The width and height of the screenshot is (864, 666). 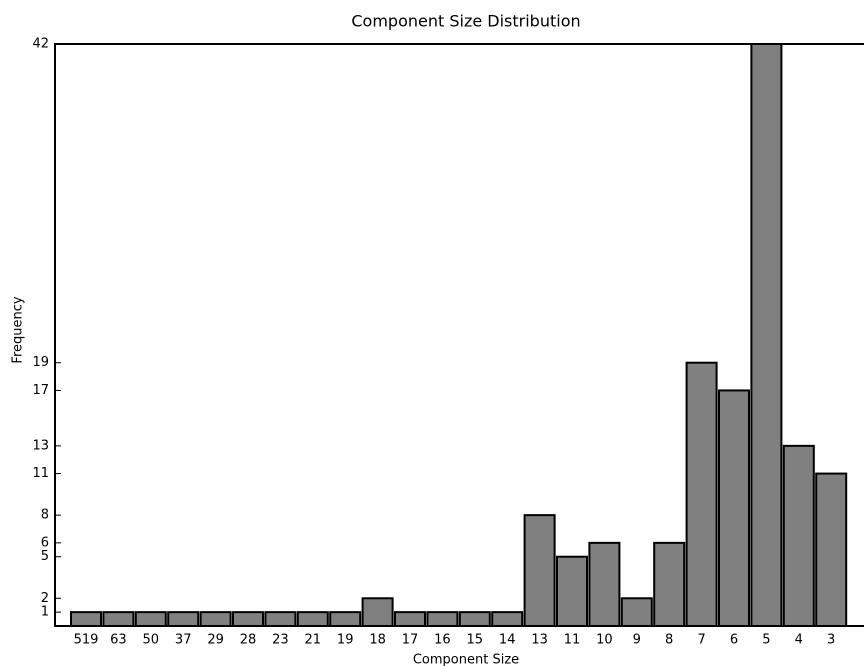 I want to click on y-tick-label: 5, so click(x=45, y=556).